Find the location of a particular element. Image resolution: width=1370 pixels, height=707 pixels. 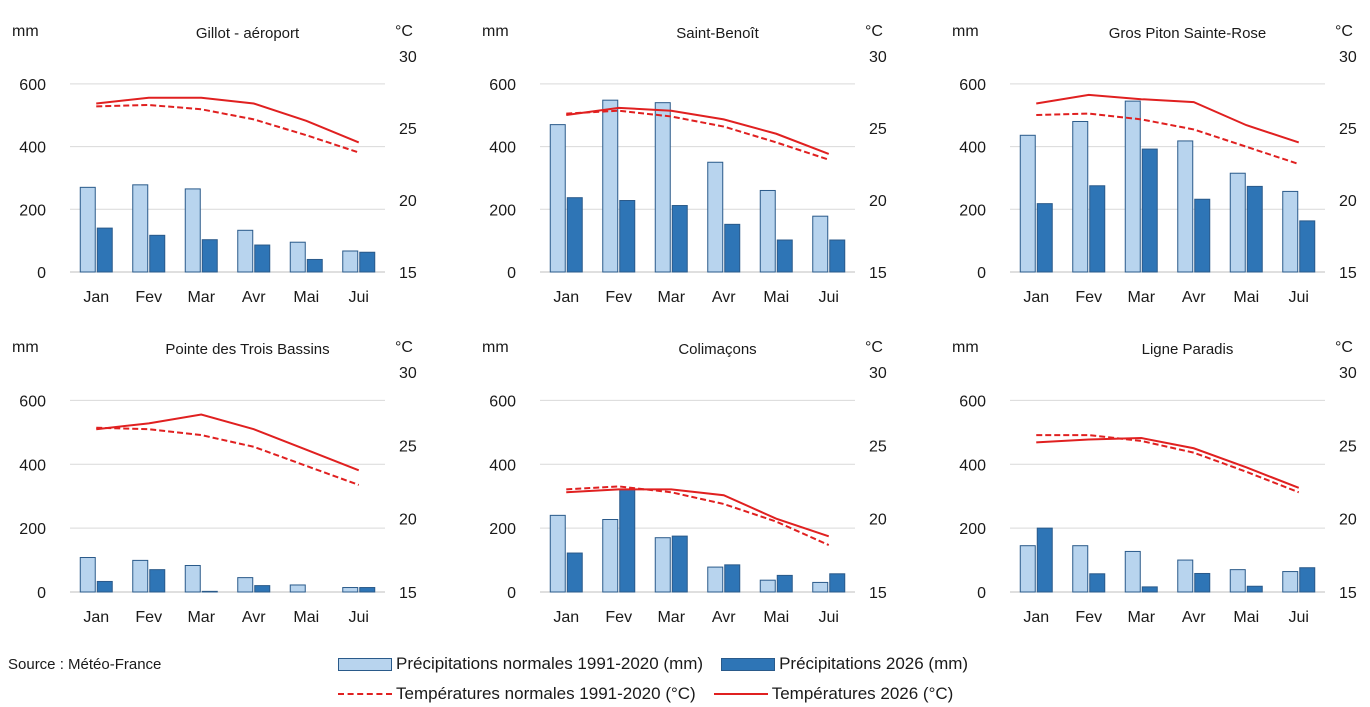

chart-1-bar-2026-jui is located at coordinates (367, 262).